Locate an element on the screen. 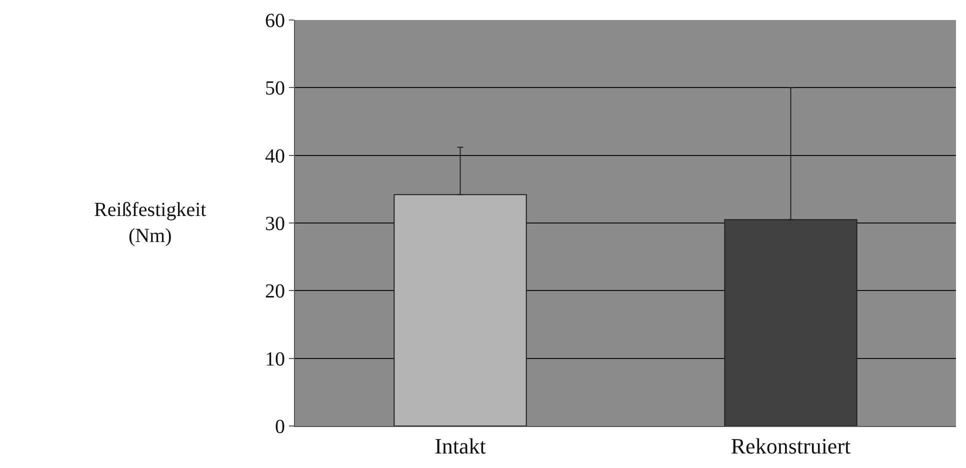 The height and width of the screenshot is (468, 966). y-tick-label: 40 is located at coordinates (275, 156).